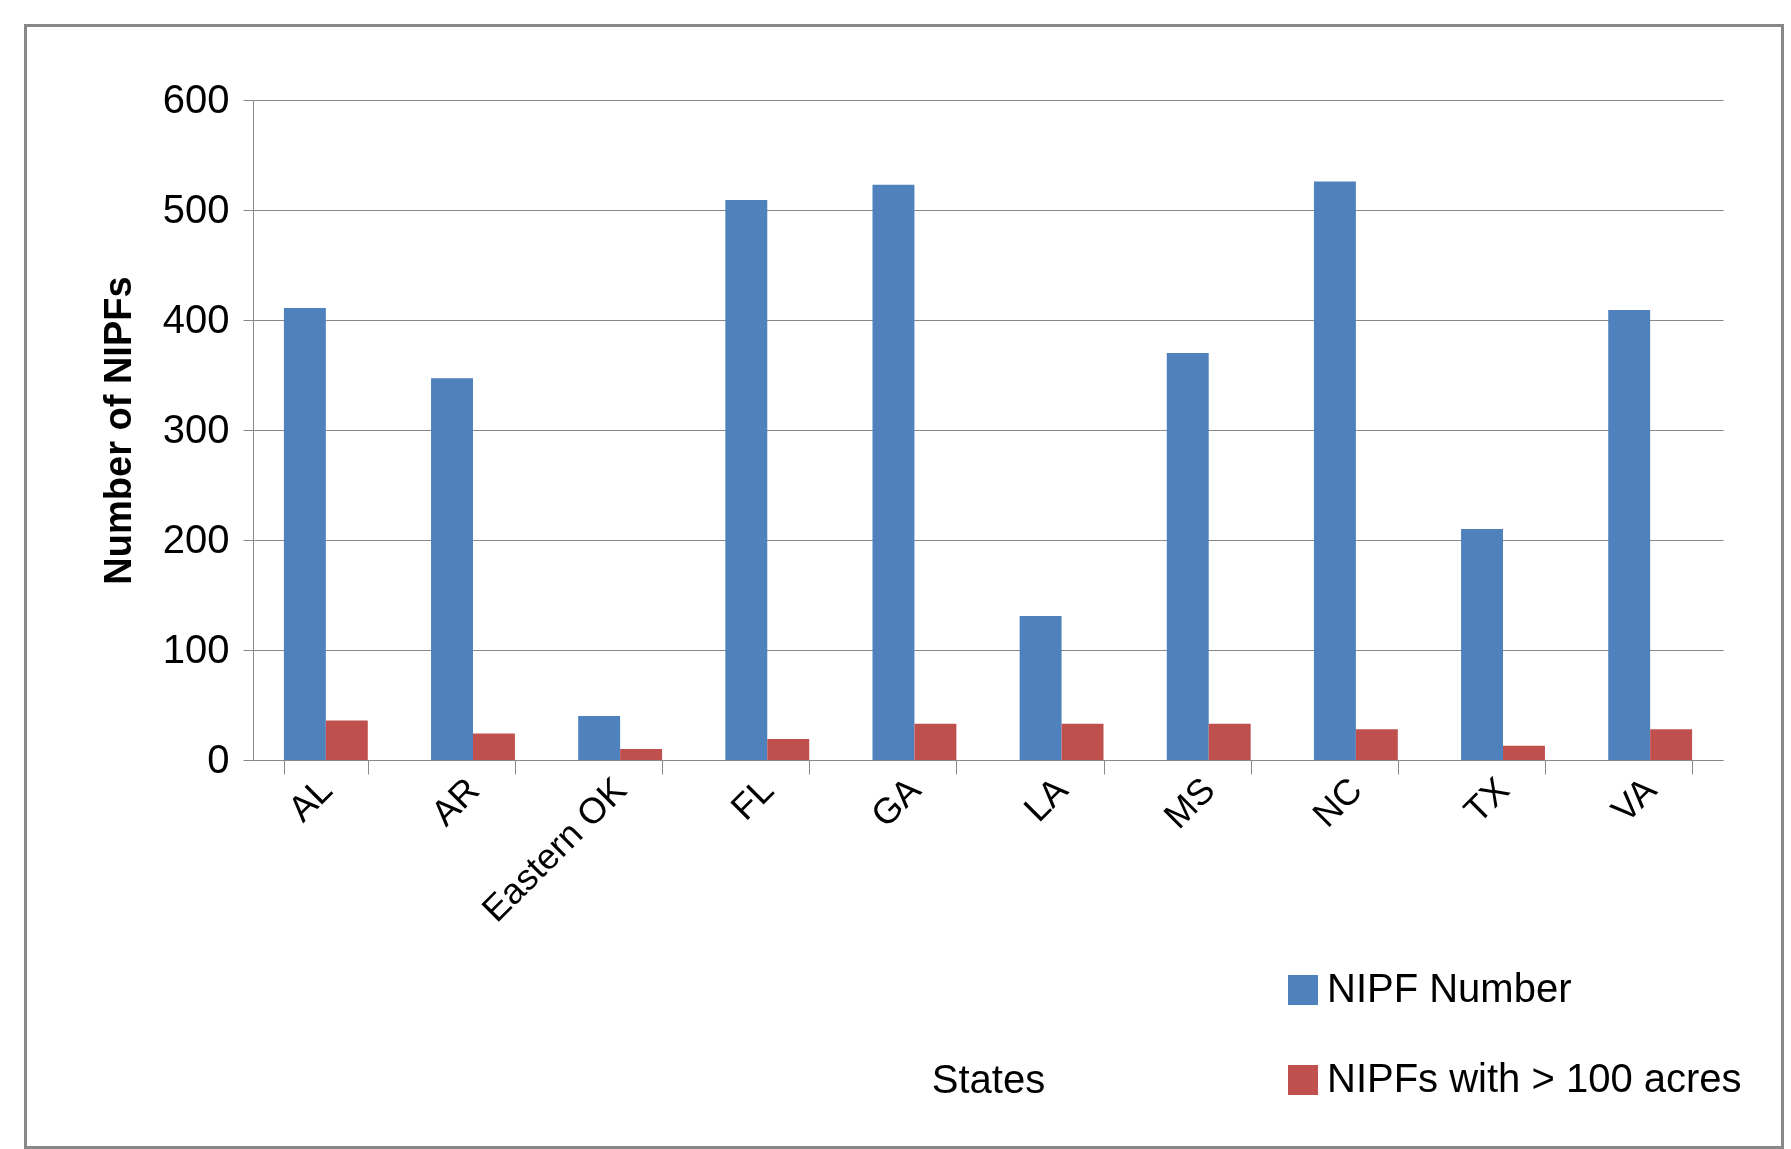 Image resolution: width=1791 pixels, height=1149 pixels. What do you see at coordinates (1189, 802) in the screenshot?
I see `x-tick-label: MS` at bounding box center [1189, 802].